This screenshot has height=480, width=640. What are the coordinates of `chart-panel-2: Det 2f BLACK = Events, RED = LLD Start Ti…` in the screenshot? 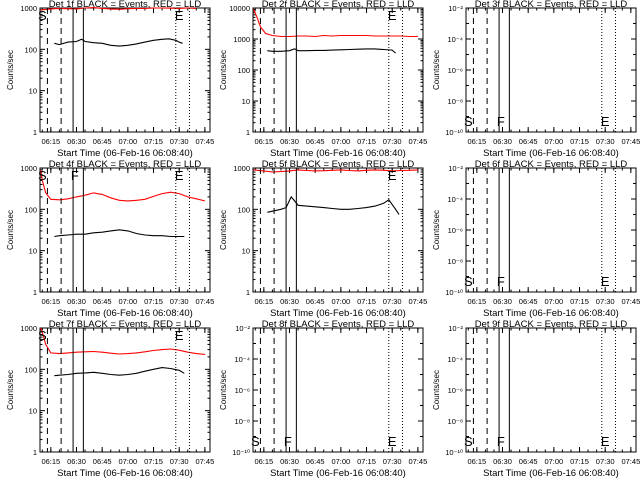 It's located at (323, 79).